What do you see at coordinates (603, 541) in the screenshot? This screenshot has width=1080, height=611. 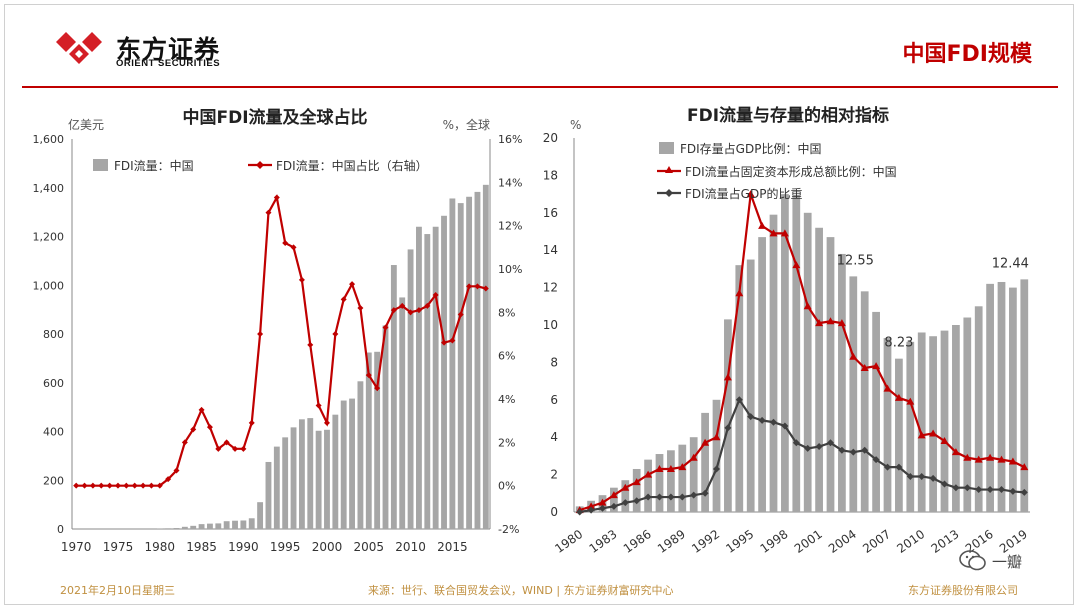 I see `chart2-x-tick-label: 1983` at bounding box center [603, 541].